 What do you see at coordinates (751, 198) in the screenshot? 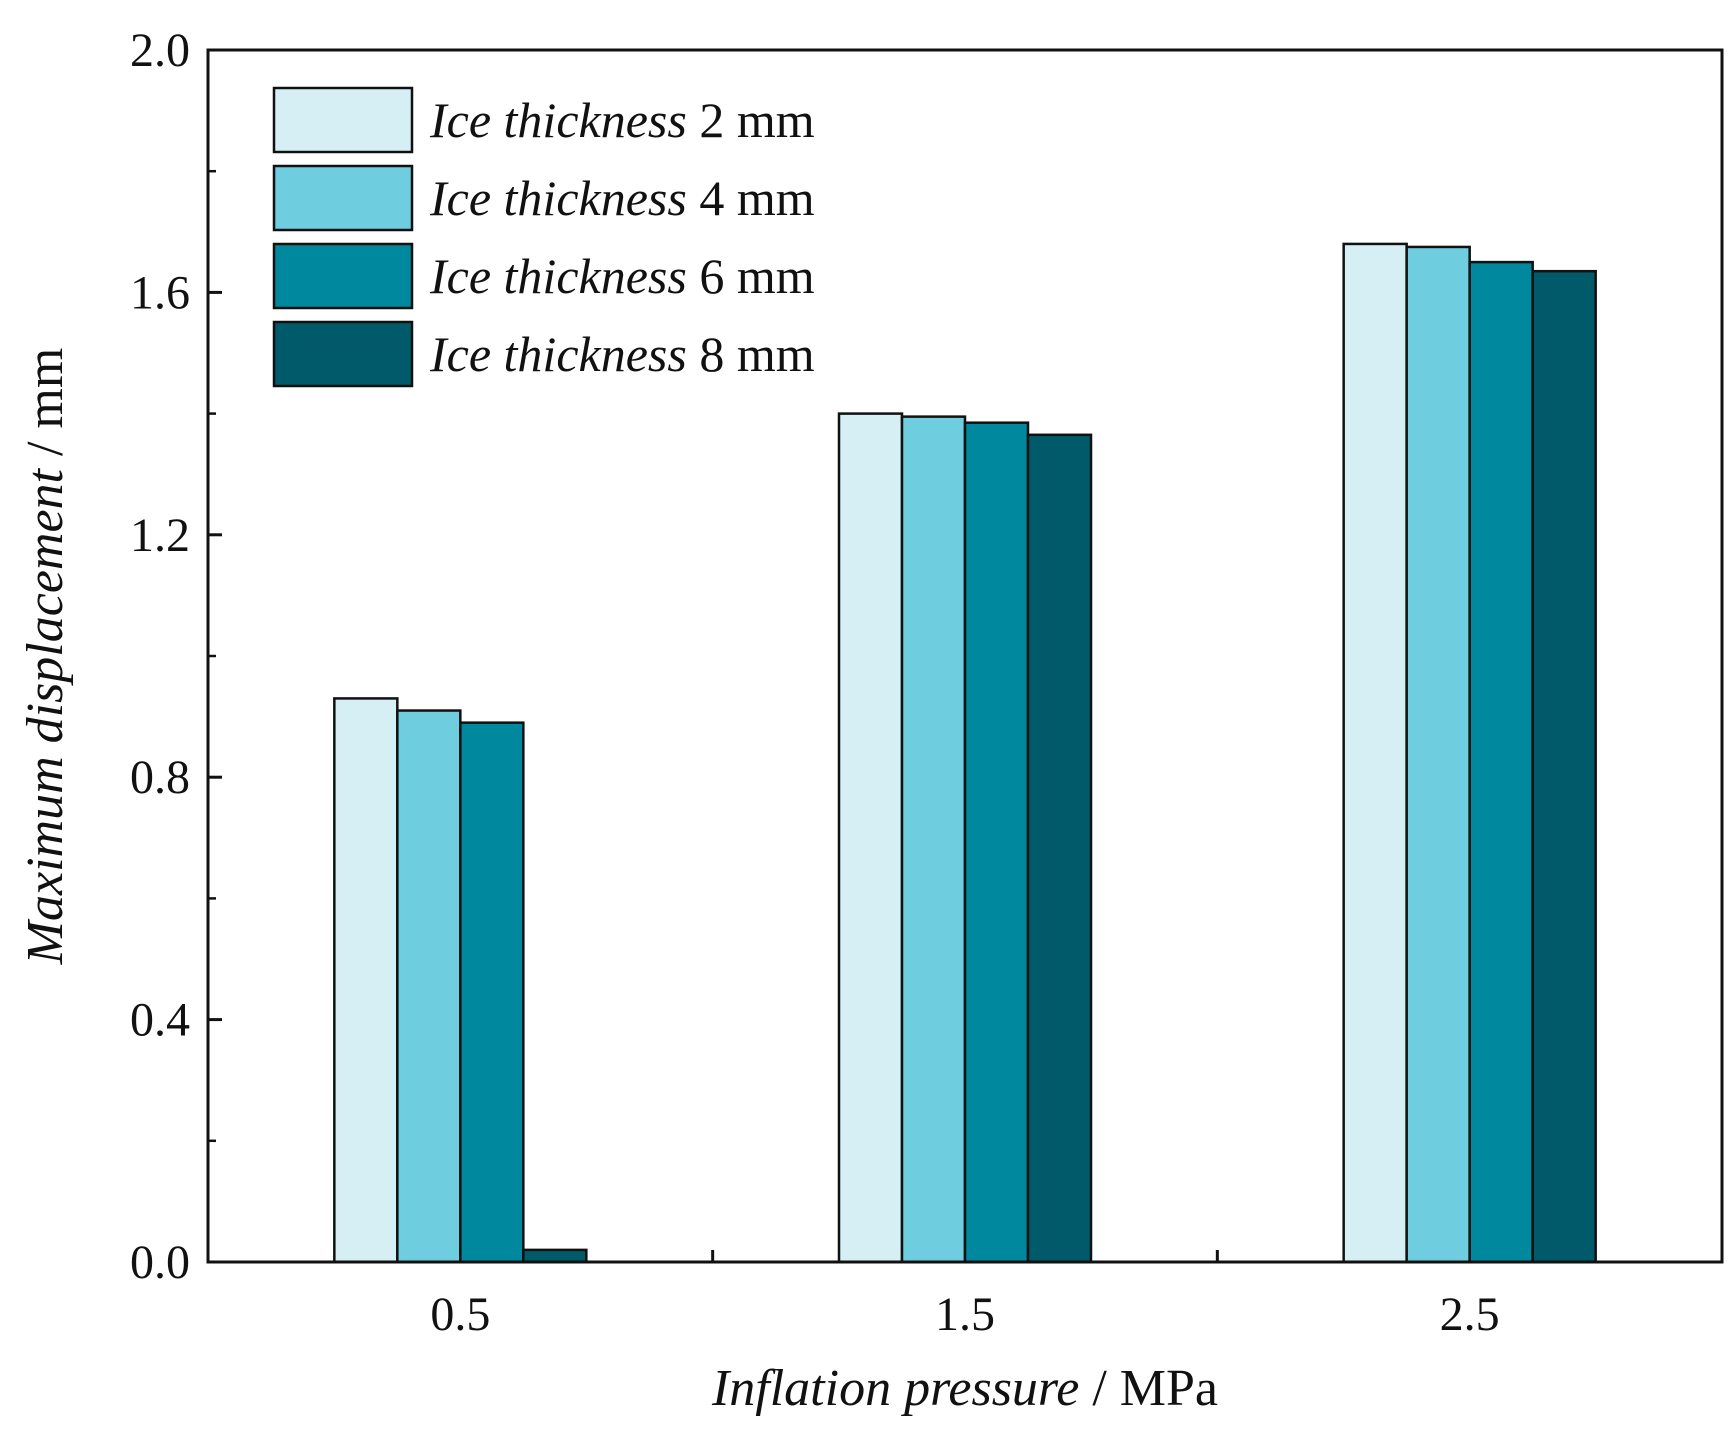
I see `legend-label-suffix: 4 mm` at bounding box center [751, 198].